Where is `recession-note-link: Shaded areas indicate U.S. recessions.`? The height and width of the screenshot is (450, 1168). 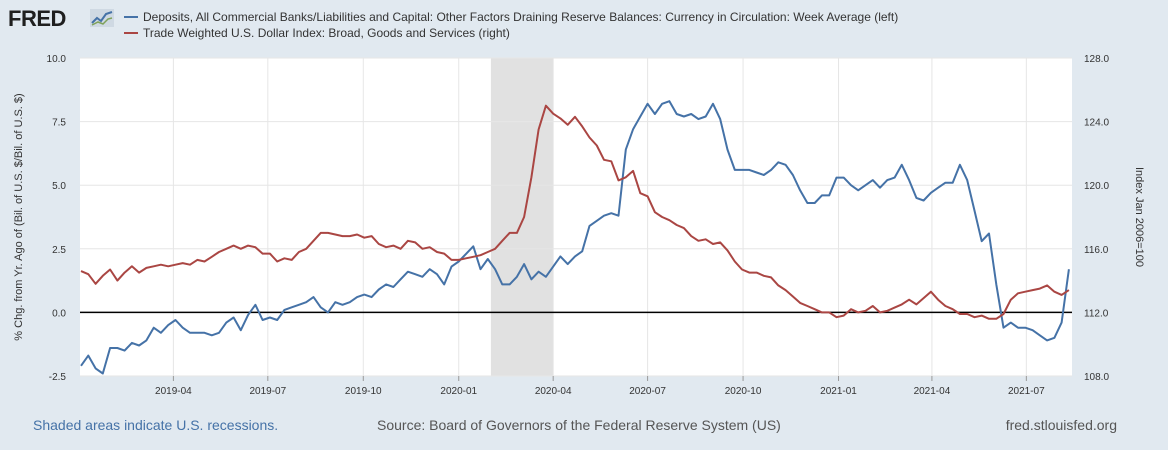
recession-note-link: Shaded areas indicate U.S. recessions. is located at coordinates (156, 425).